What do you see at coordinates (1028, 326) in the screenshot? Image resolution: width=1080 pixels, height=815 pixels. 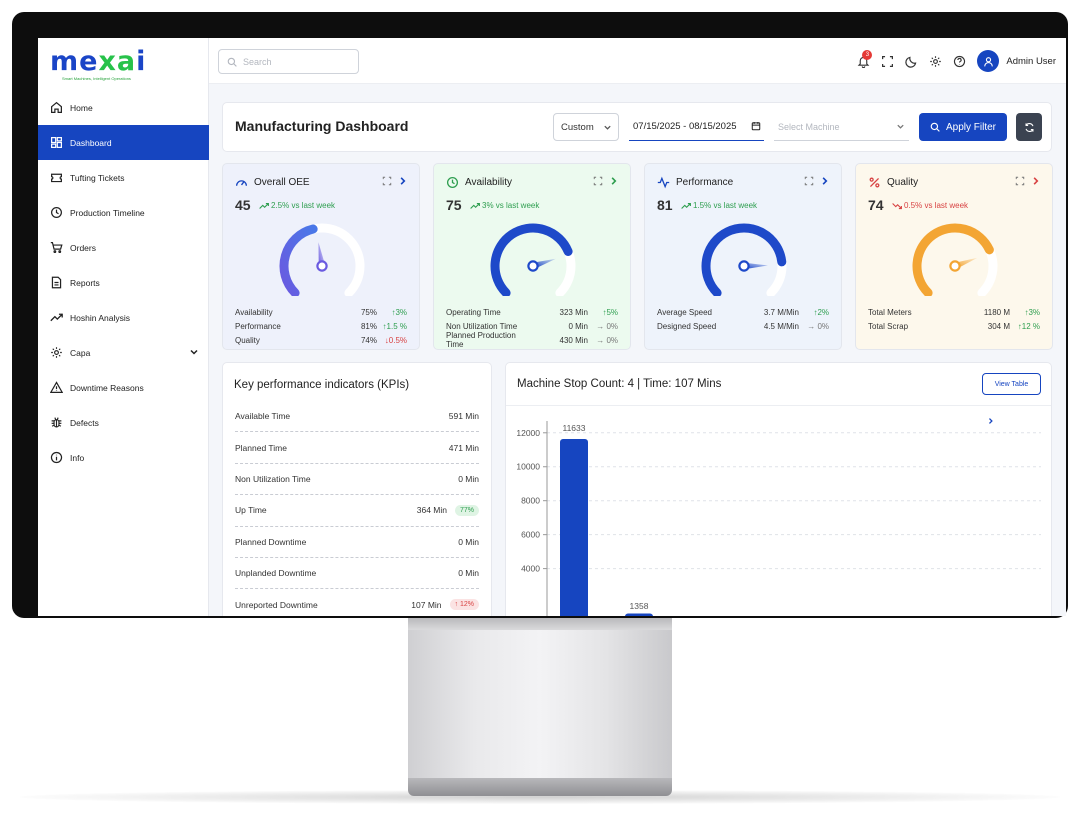 I see `row-change: ↑12 %` at bounding box center [1028, 326].